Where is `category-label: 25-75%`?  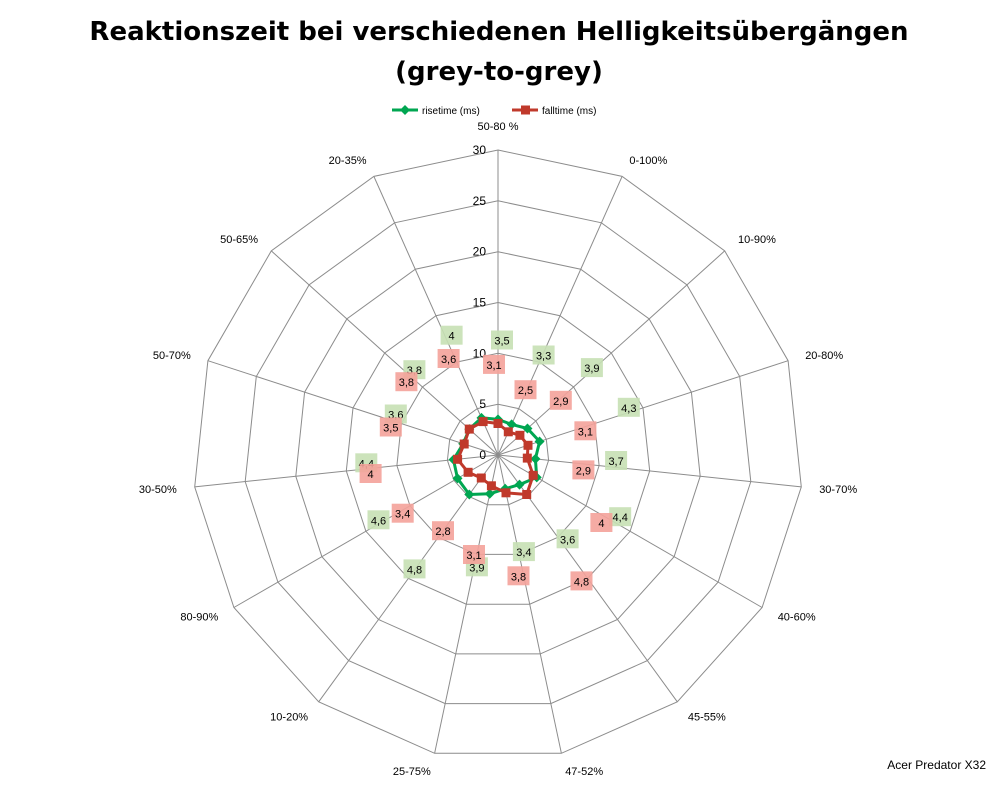
category-label: 25-75% is located at coordinates (412, 772).